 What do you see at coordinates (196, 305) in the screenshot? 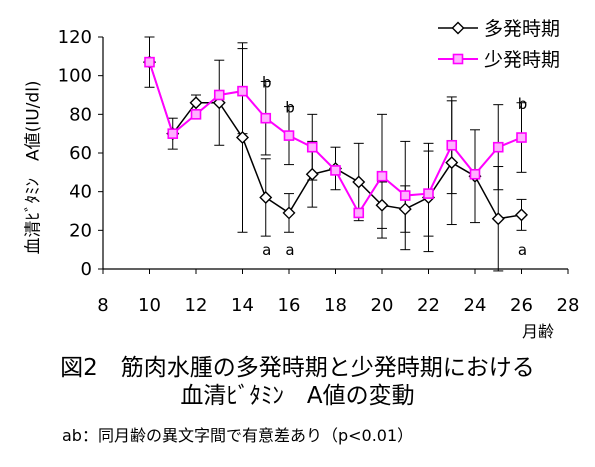
I see `x-tick-label: 12` at bounding box center [196, 305].